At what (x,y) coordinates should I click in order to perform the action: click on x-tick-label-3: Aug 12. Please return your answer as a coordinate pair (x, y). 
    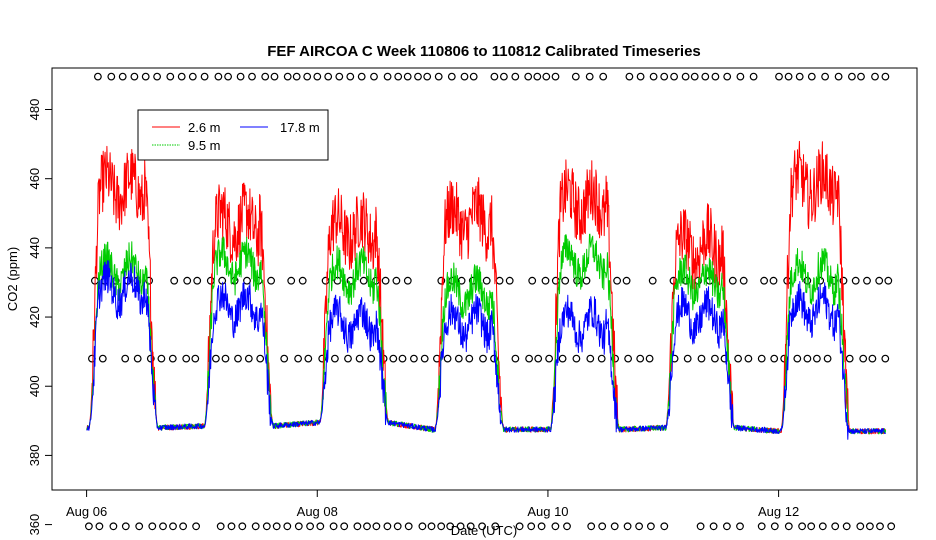
    Looking at the image, I should click on (778, 511).